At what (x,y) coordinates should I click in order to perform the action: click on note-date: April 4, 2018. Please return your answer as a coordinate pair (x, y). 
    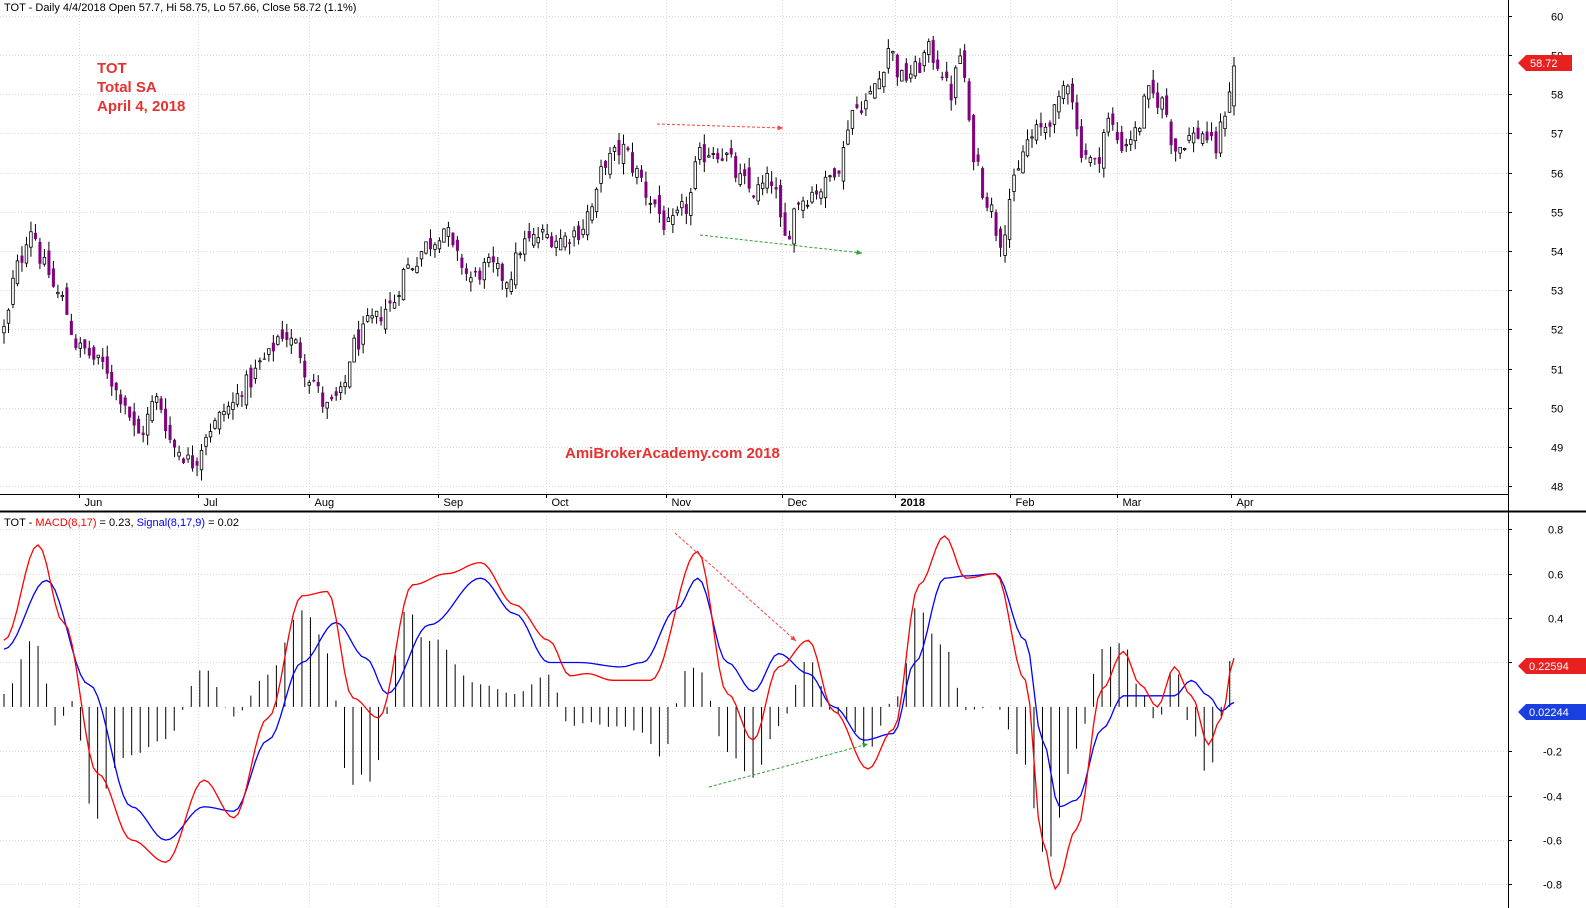
    Looking at the image, I should click on (141, 106).